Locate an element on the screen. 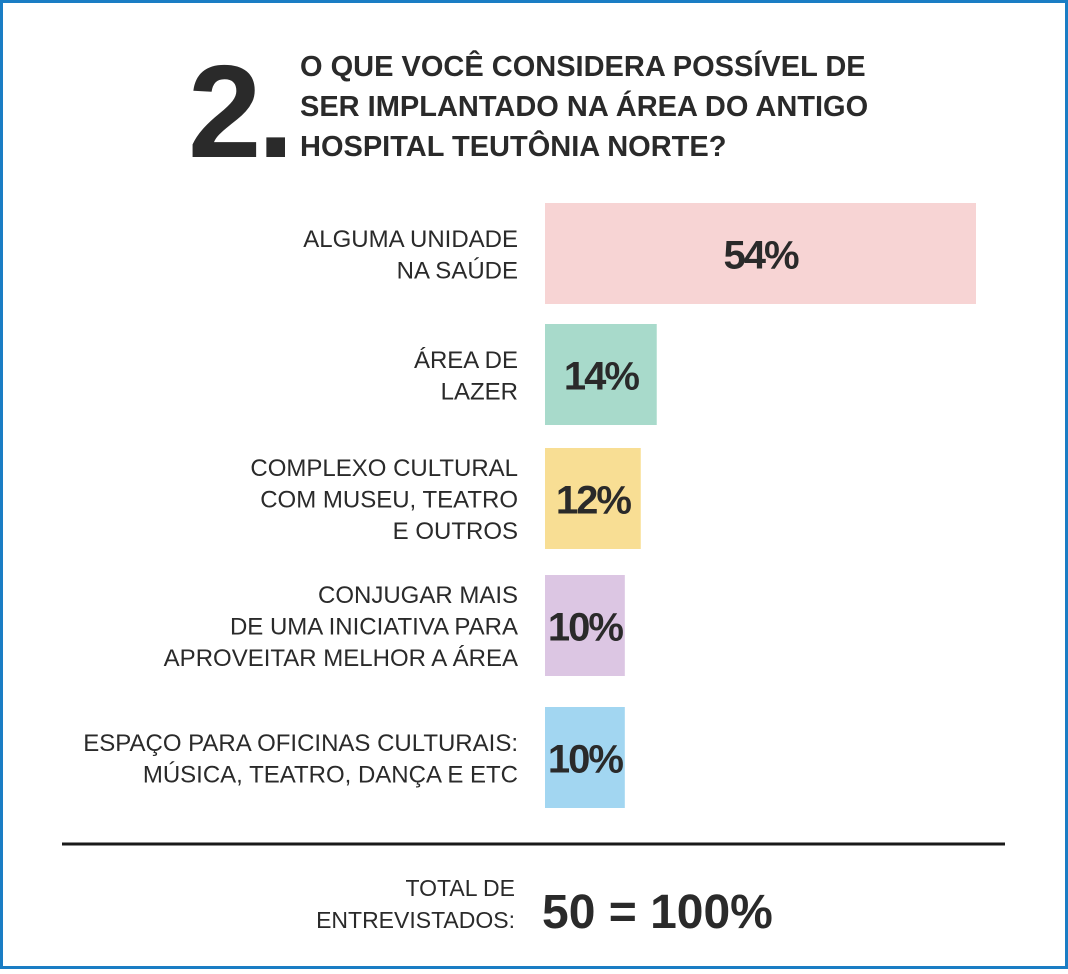 The height and width of the screenshot is (974, 1068). category-label: LAZER is located at coordinates (479, 391).